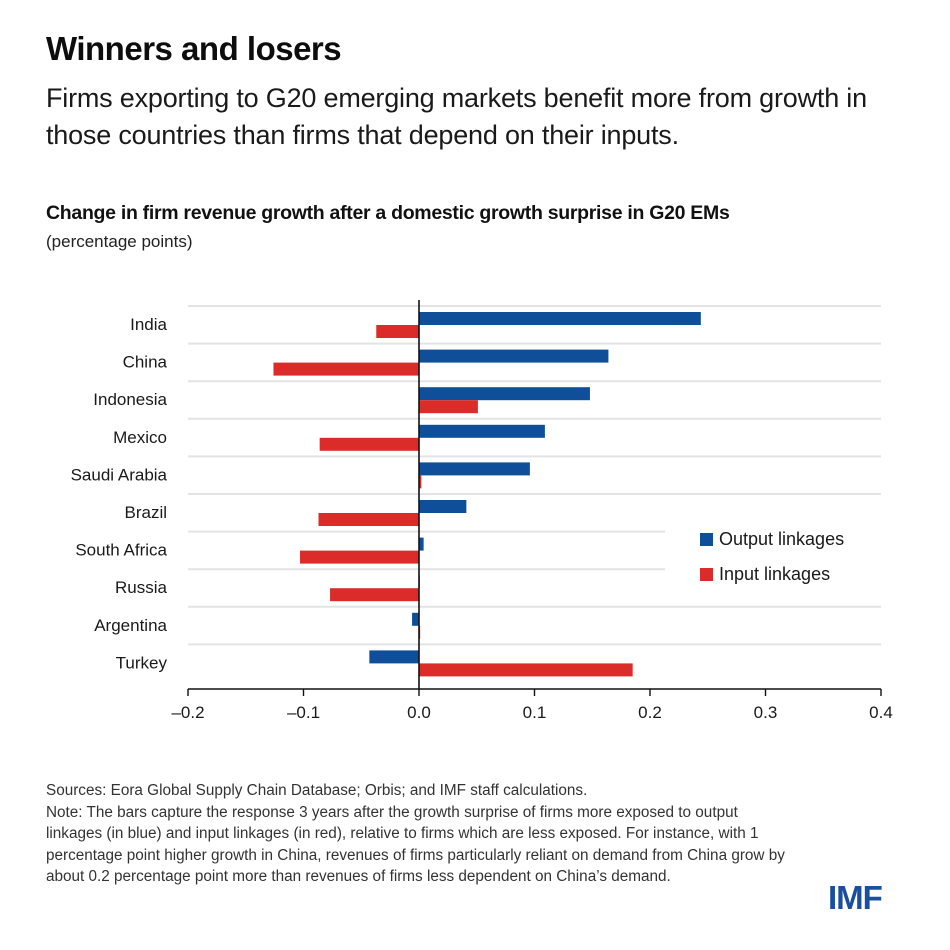 The width and height of the screenshot is (950, 950). What do you see at coordinates (781, 539) in the screenshot?
I see `legend-label: Output linkages` at bounding box center [781, 539].